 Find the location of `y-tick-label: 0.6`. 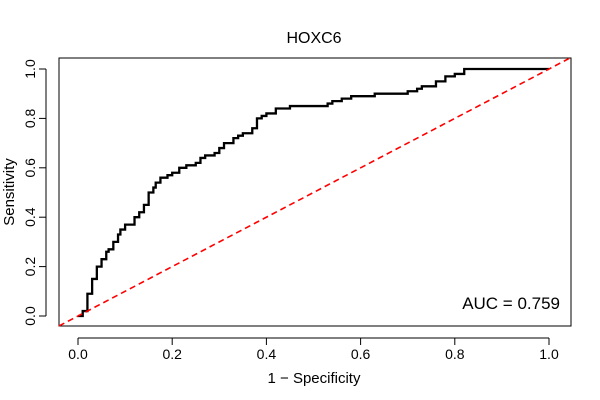

y-tick-label: 0.6 is located at coordinates (30, 168).